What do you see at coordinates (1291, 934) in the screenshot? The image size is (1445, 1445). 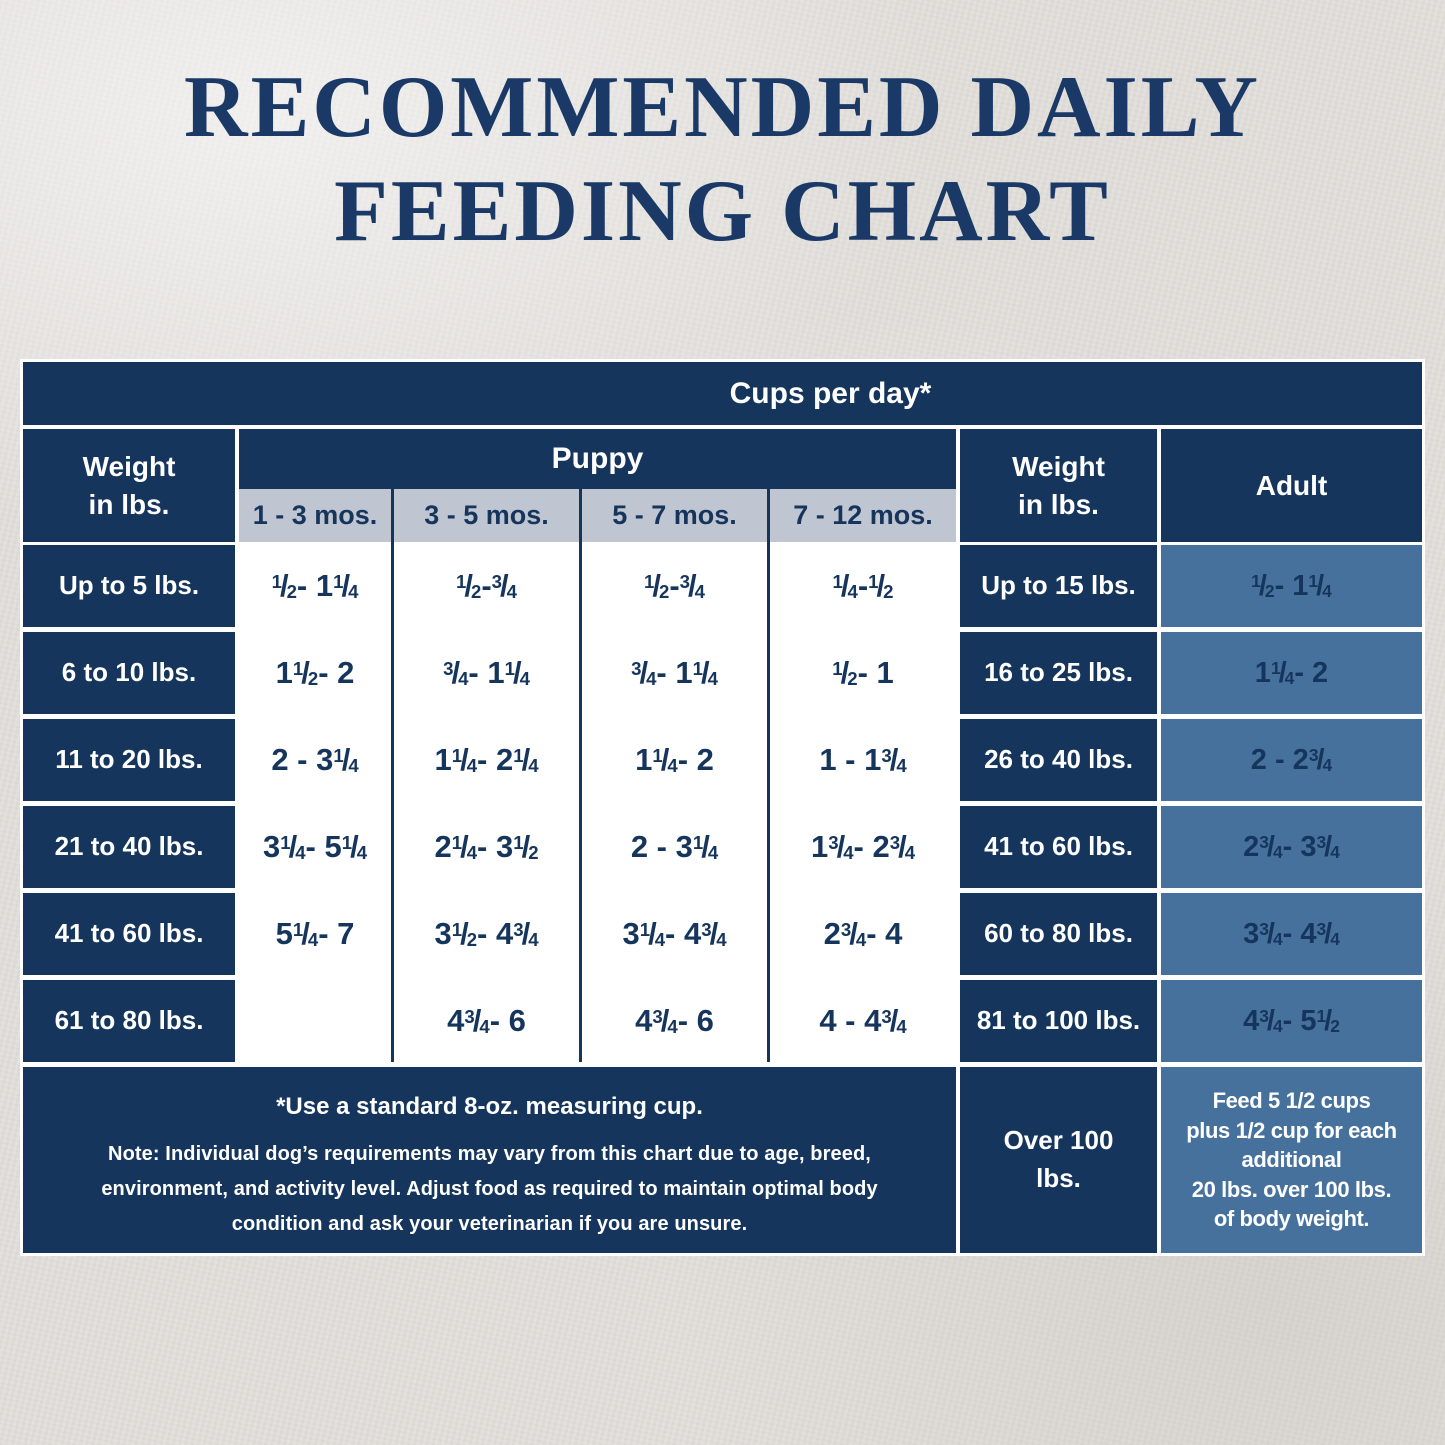 I see `adult-value-cell: 3 3/4 - 4 3/4` at bounding box center [1291, 934].